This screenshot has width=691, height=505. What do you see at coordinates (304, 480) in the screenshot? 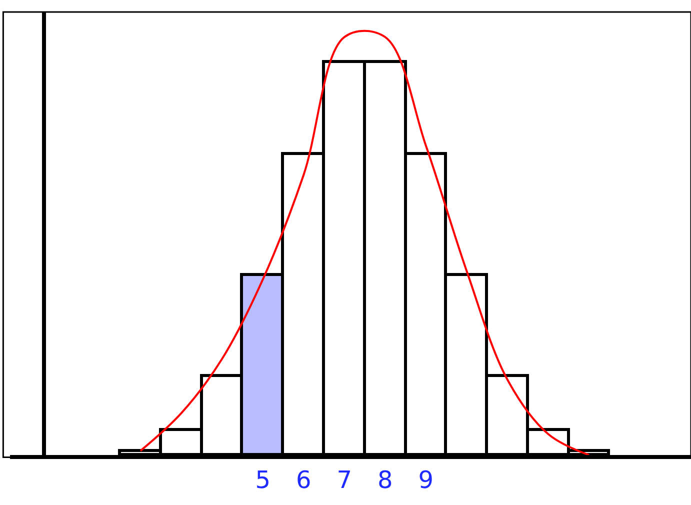
I see `x-tick-label: 6` at bounding box center [304, 480].